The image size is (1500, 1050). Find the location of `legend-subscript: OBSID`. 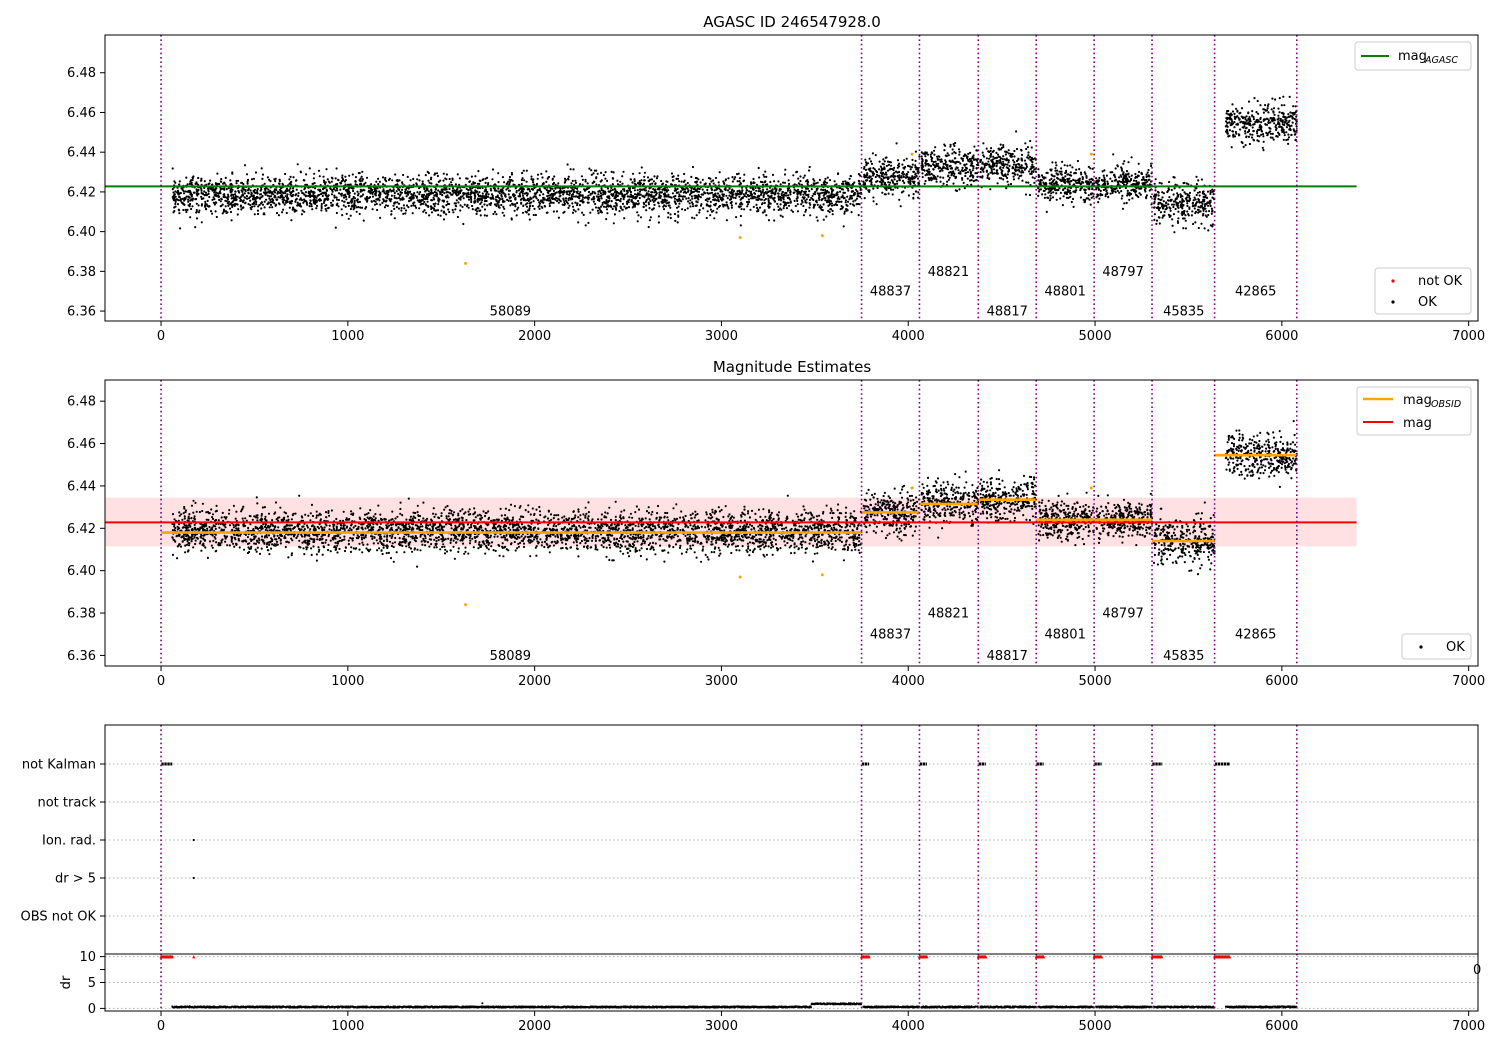

legend-subscript: OBSID is located at coordinates (1446, 404).